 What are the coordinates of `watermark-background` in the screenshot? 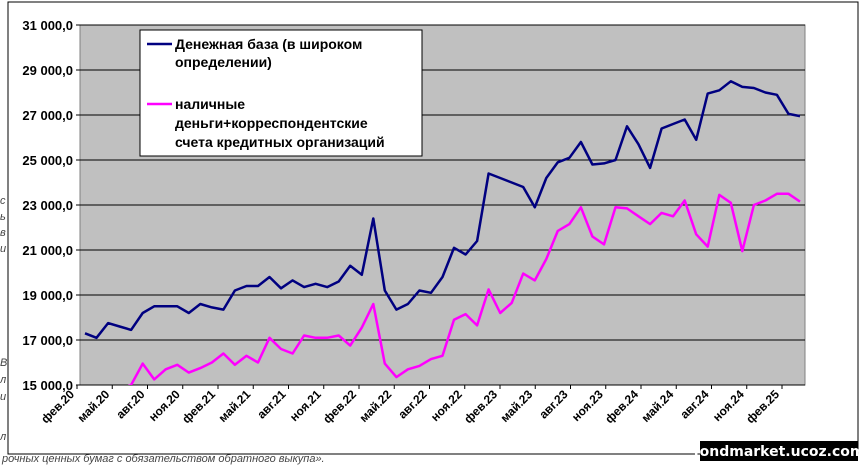 It's located at (779, 451).